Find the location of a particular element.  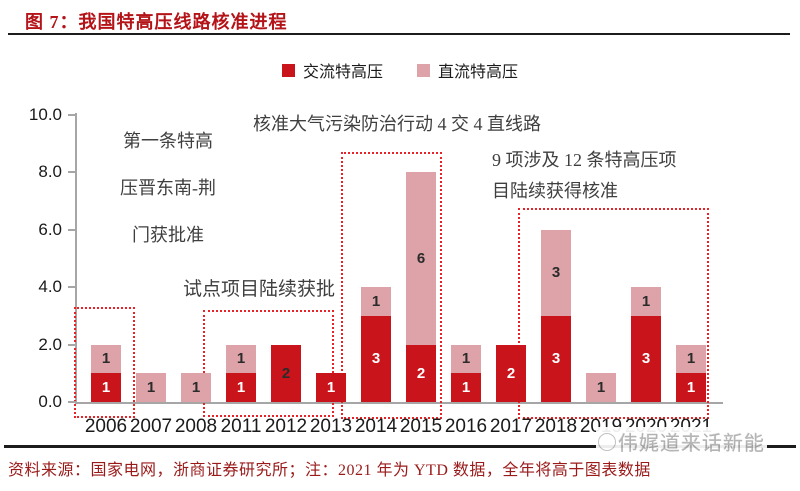

x-axis-label-2017: 2017 is located at coordinates (511, 426).